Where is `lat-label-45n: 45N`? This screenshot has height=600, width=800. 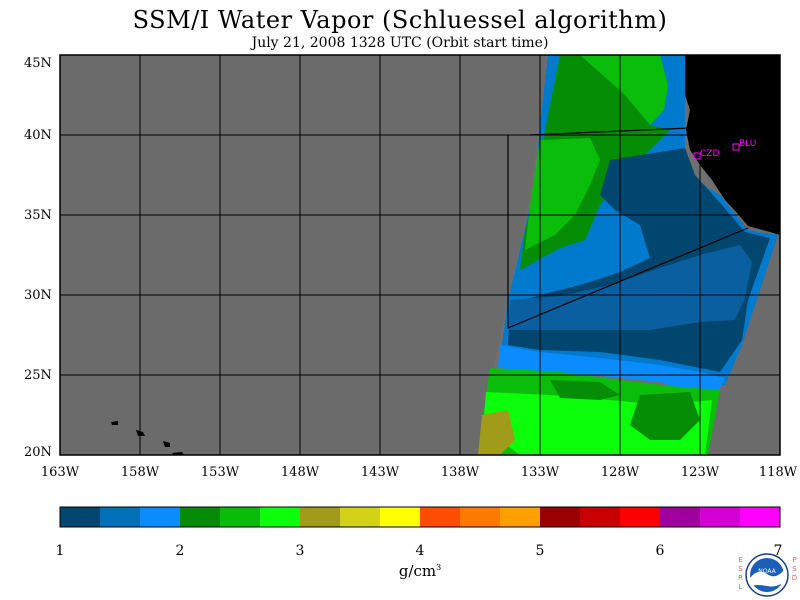
lat-label-45n: 45N is located at coordinates (38, 63).